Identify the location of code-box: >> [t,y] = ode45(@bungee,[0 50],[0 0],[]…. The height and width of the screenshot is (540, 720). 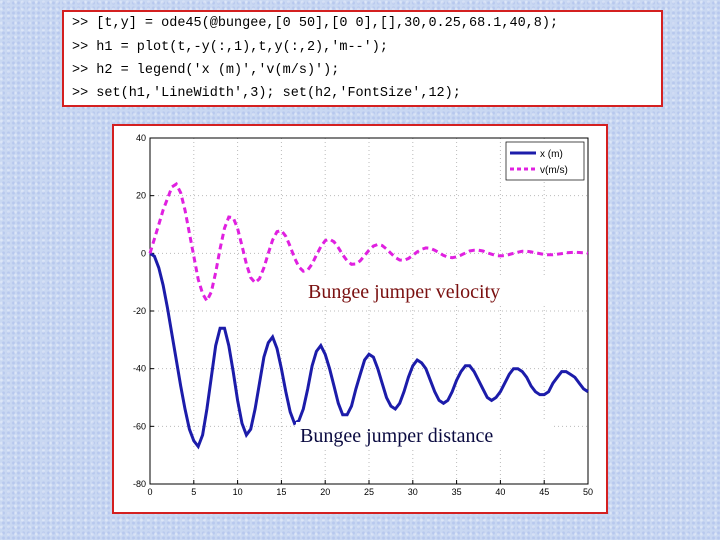
(362, 58).